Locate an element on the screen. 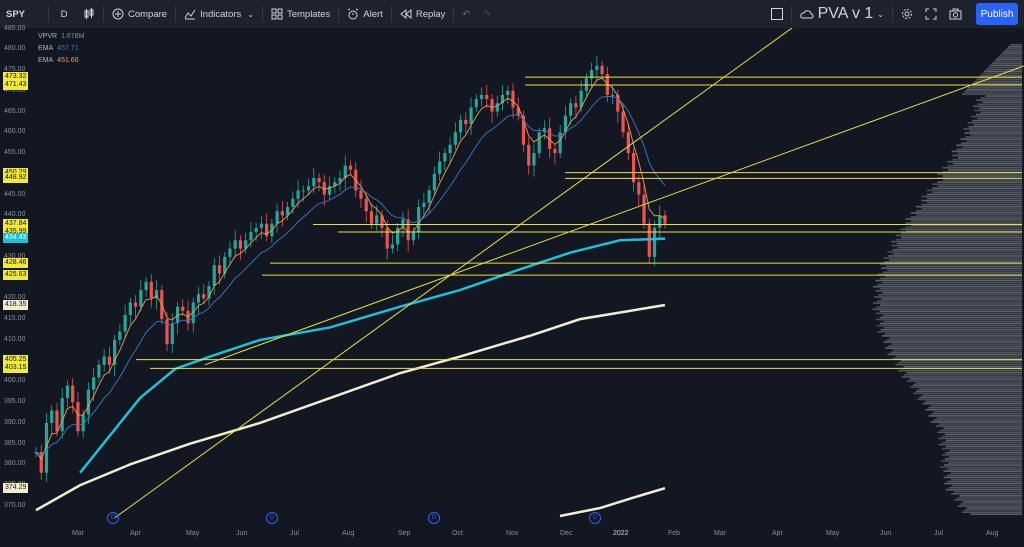 This screenshot has width=1024, height=547. price-level-badge: 374.29 is located at coordinates (15, 488).